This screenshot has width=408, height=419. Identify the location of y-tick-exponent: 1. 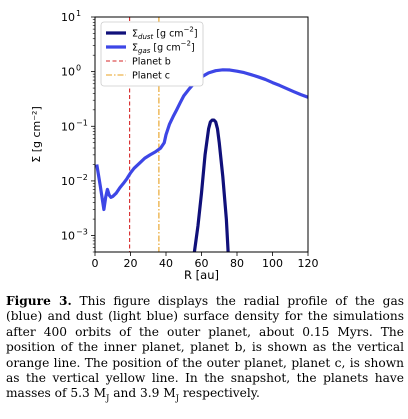
(78, 13).